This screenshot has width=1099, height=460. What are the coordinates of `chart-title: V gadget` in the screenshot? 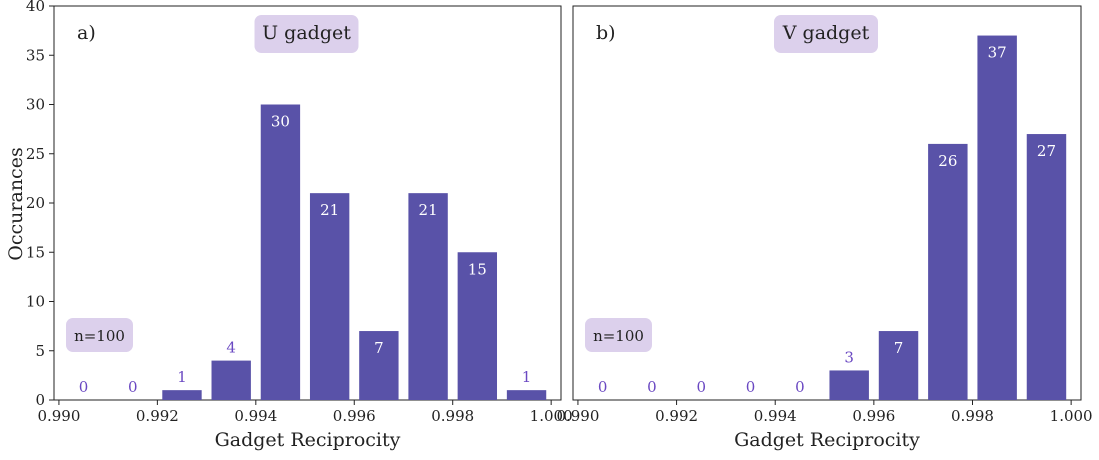 It's located at (826, 33).